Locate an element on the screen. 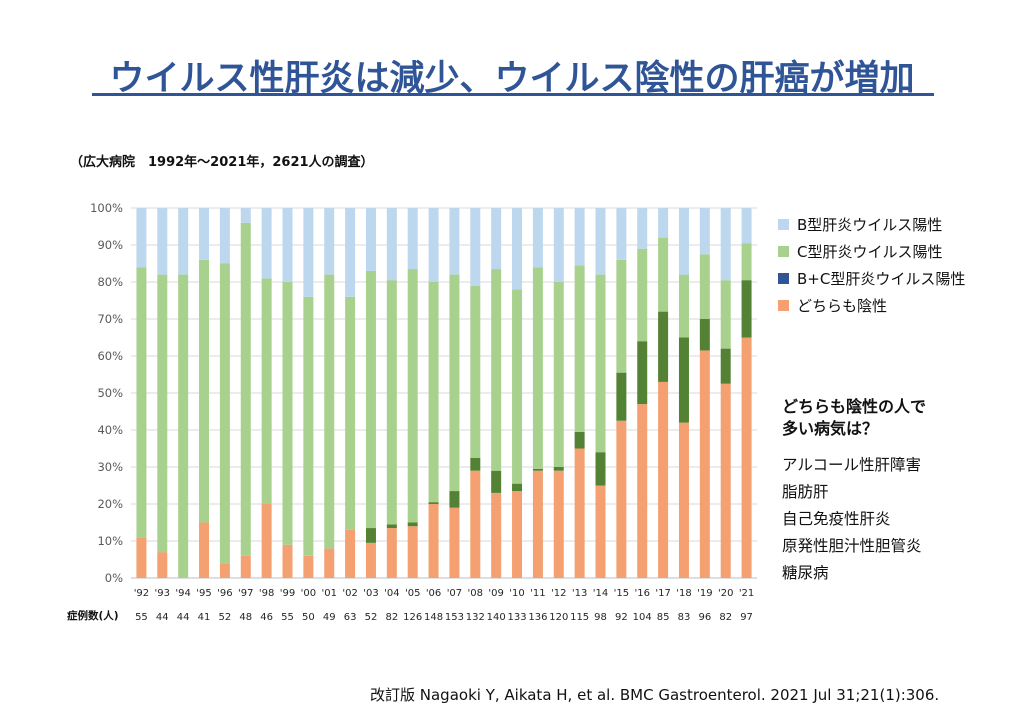 Image resolution: width=1024 pixels, height=724 pixels. y-tick-label: 100% is located at coordinates (106, 208).